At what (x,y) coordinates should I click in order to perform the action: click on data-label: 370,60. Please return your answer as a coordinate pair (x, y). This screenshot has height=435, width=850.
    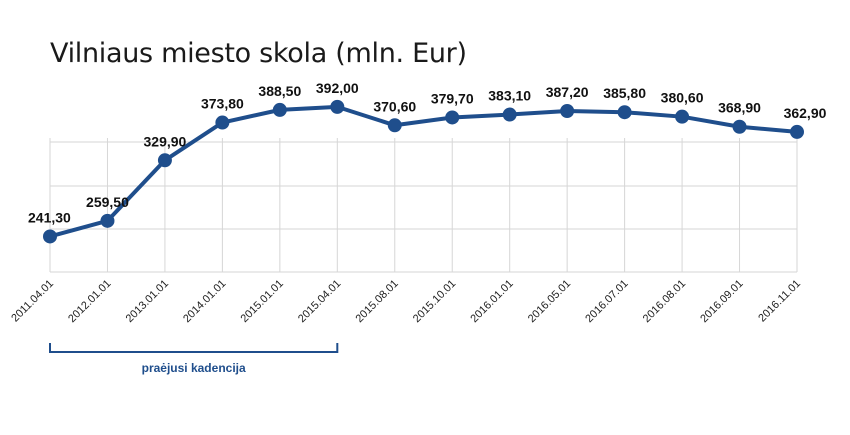
    Looking at the image, I should click on (394, 106).